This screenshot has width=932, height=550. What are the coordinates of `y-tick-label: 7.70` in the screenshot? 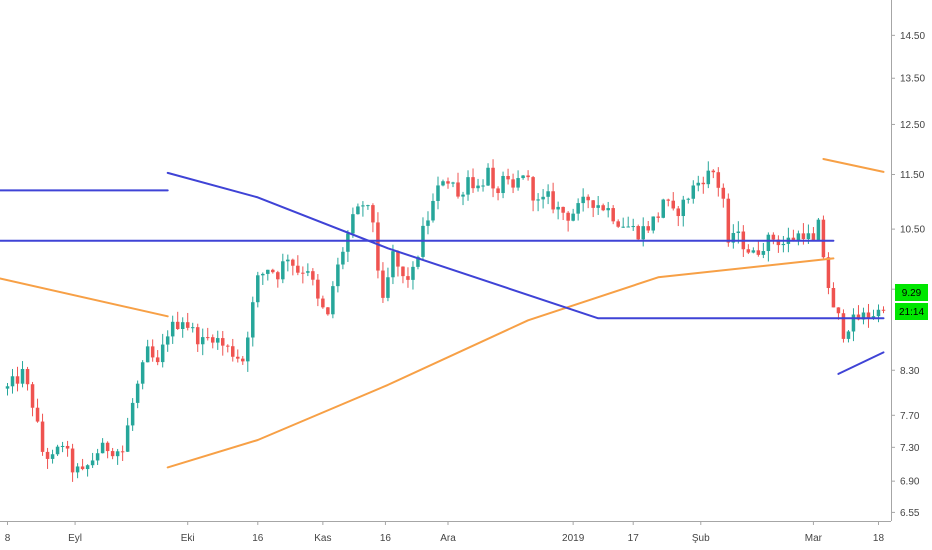 It's located at (910, 416).